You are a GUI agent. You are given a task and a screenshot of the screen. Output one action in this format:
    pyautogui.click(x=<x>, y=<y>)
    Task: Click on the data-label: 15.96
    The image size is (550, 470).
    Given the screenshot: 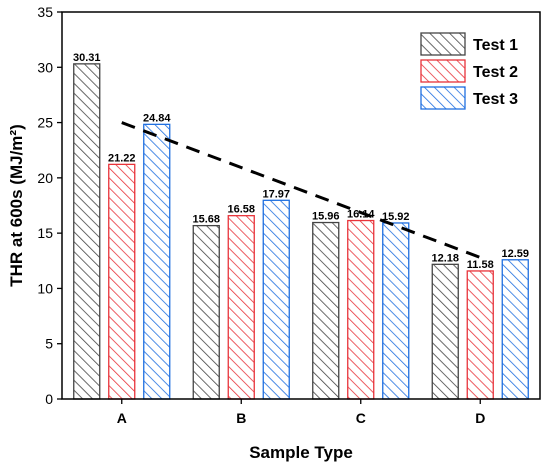 What is the action you would take?
    pyautogui.click(x=326, y=217)
    